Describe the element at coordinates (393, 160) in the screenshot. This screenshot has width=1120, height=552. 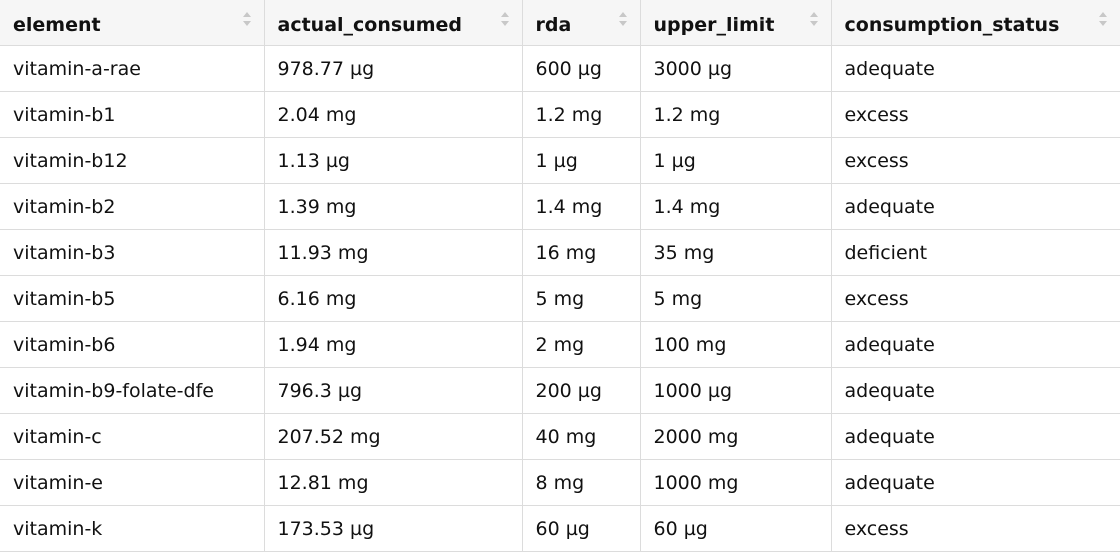
I see `table-cell: 1.13 µg` at that location.